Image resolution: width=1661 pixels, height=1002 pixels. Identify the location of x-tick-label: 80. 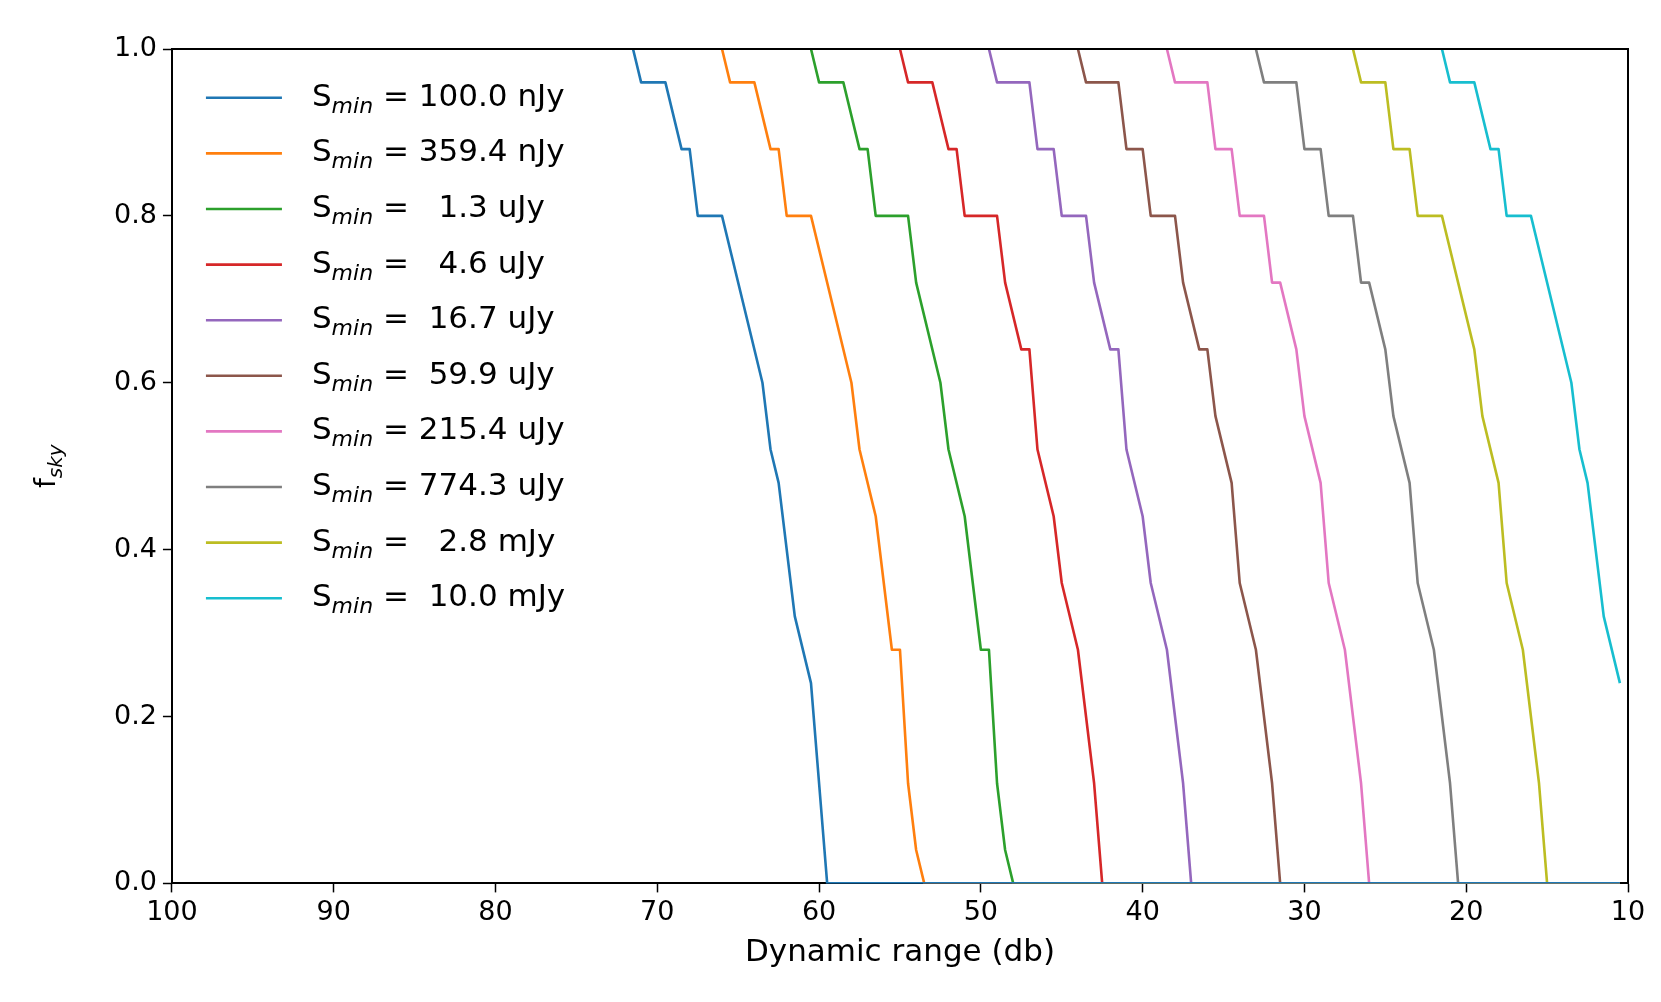
(495, 910).